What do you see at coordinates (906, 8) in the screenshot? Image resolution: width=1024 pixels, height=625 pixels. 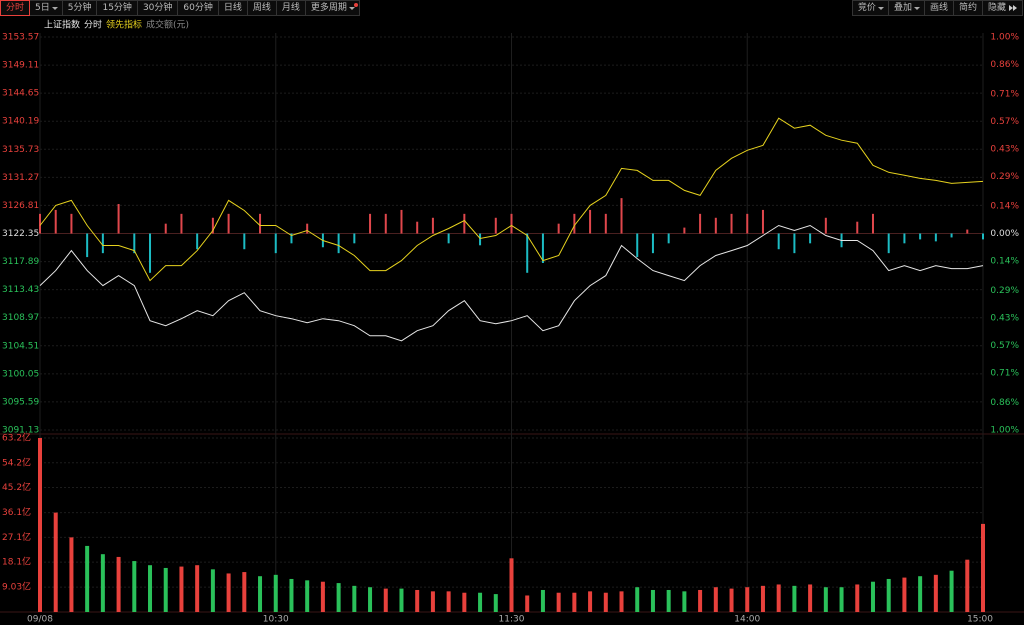 I see `toolbar-button: 叠加` at bounding box center [906, 8].